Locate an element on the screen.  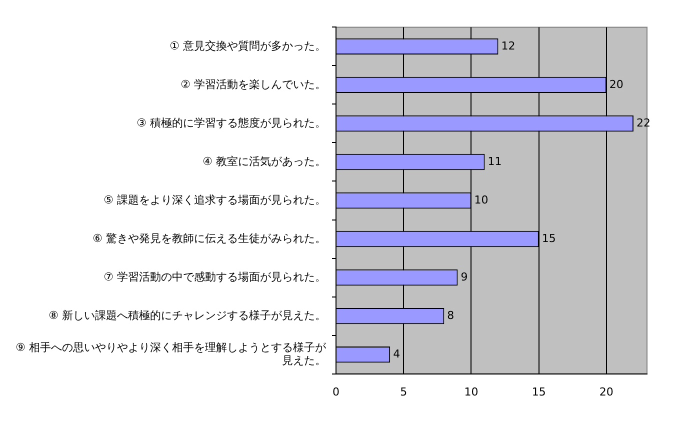
x-tick-label: 5 is located at coordinates (404, 391).